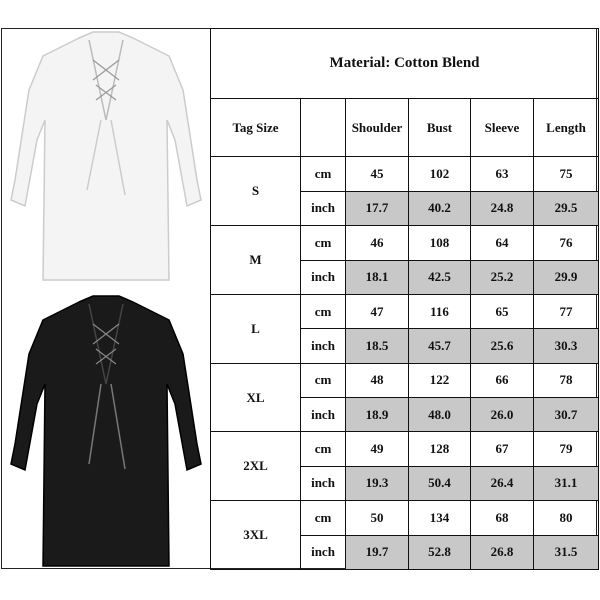 The image size is (600, 600). I want to click on measurement-cell: 30.7, so click(566, 415).